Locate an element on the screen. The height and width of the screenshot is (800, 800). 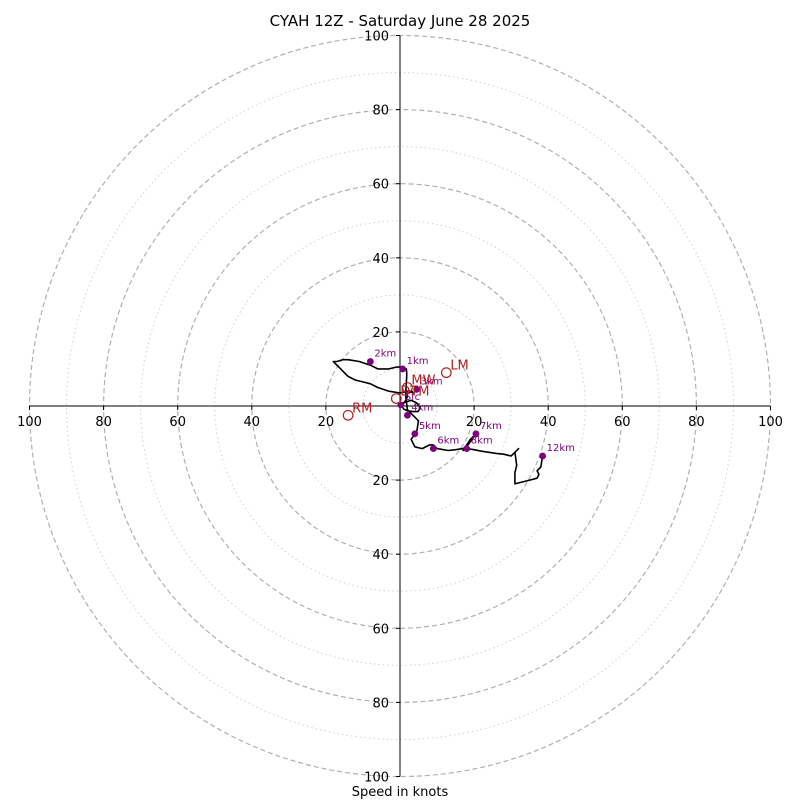
height-marker-5km is located at coordinates (415, 434).